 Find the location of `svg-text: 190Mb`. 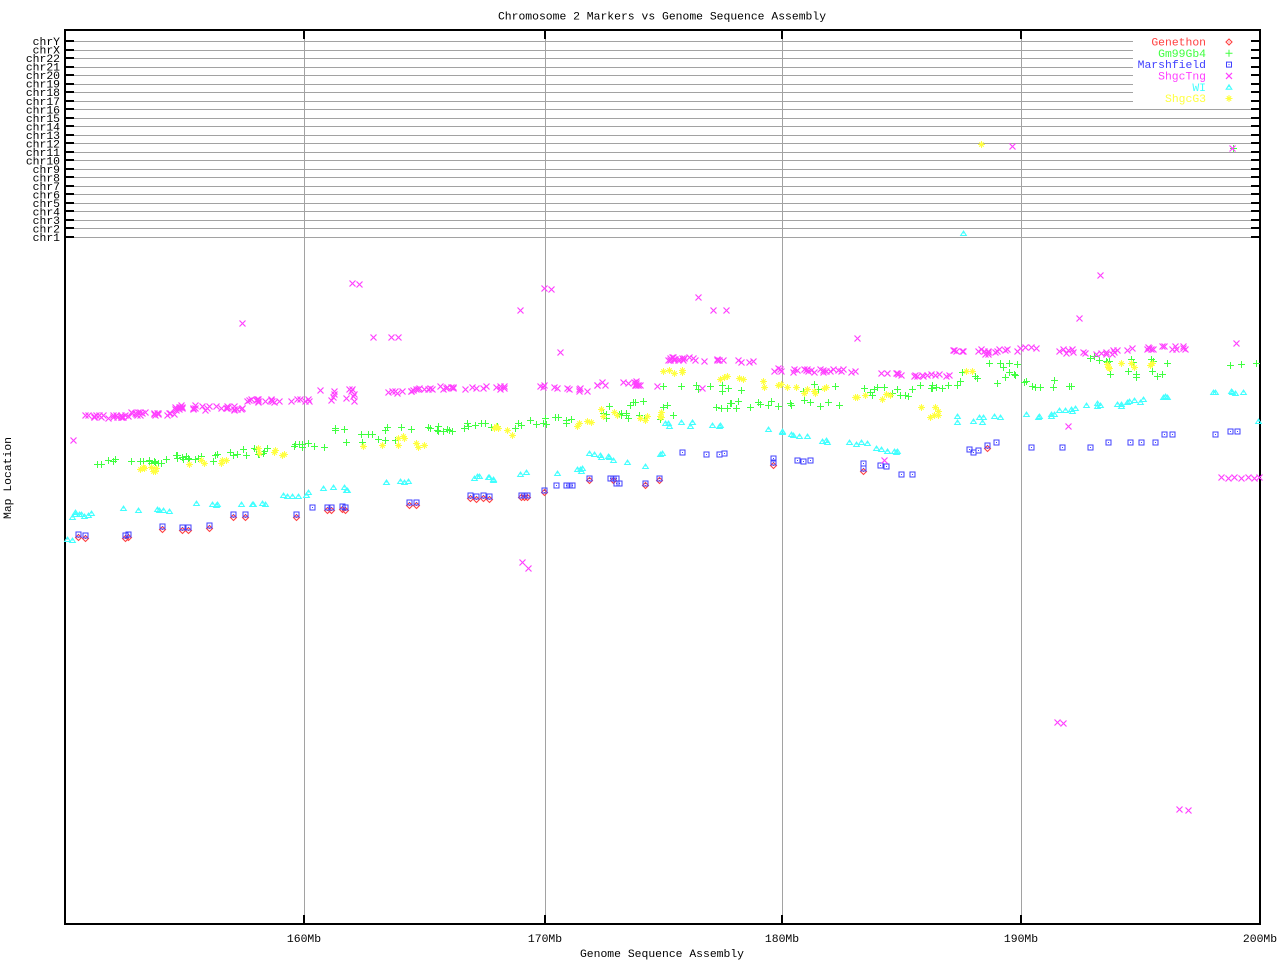

svg-text: 190Mb is located at coordinates (1021, 940).